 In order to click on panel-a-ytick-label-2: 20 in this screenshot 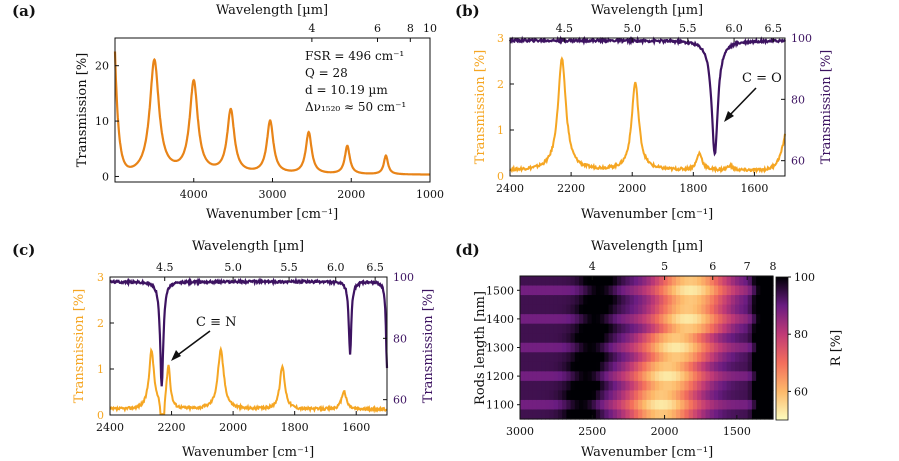, I will do `click(102, 66)`.